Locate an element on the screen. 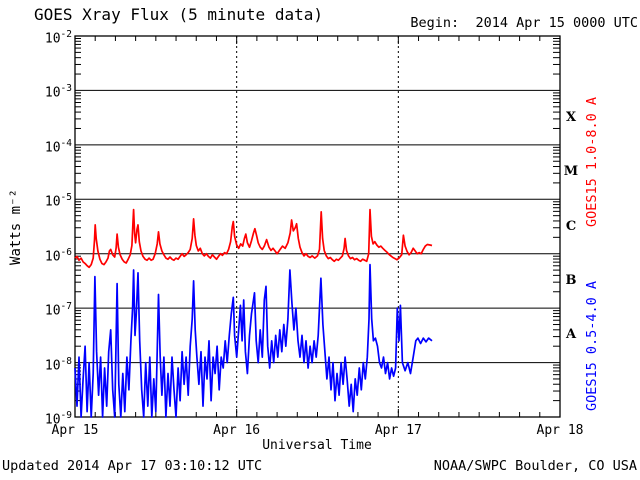 Image resolution: width=640 pixels, height=480 pixels. y-tick-label: 10⁻² is located at coordinates (58, 38).